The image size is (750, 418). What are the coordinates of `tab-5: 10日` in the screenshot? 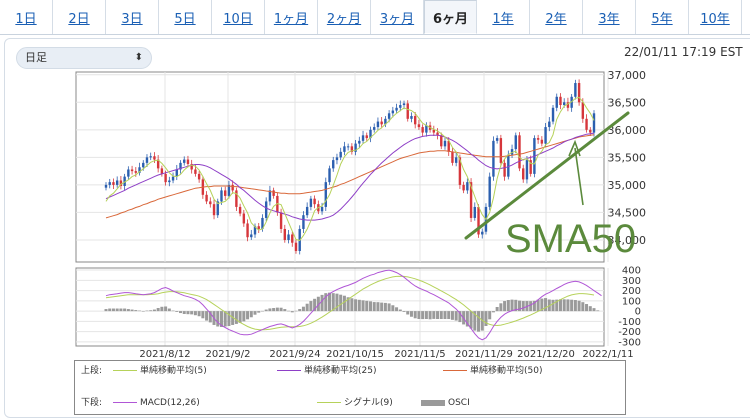 It's located at (238, 17).